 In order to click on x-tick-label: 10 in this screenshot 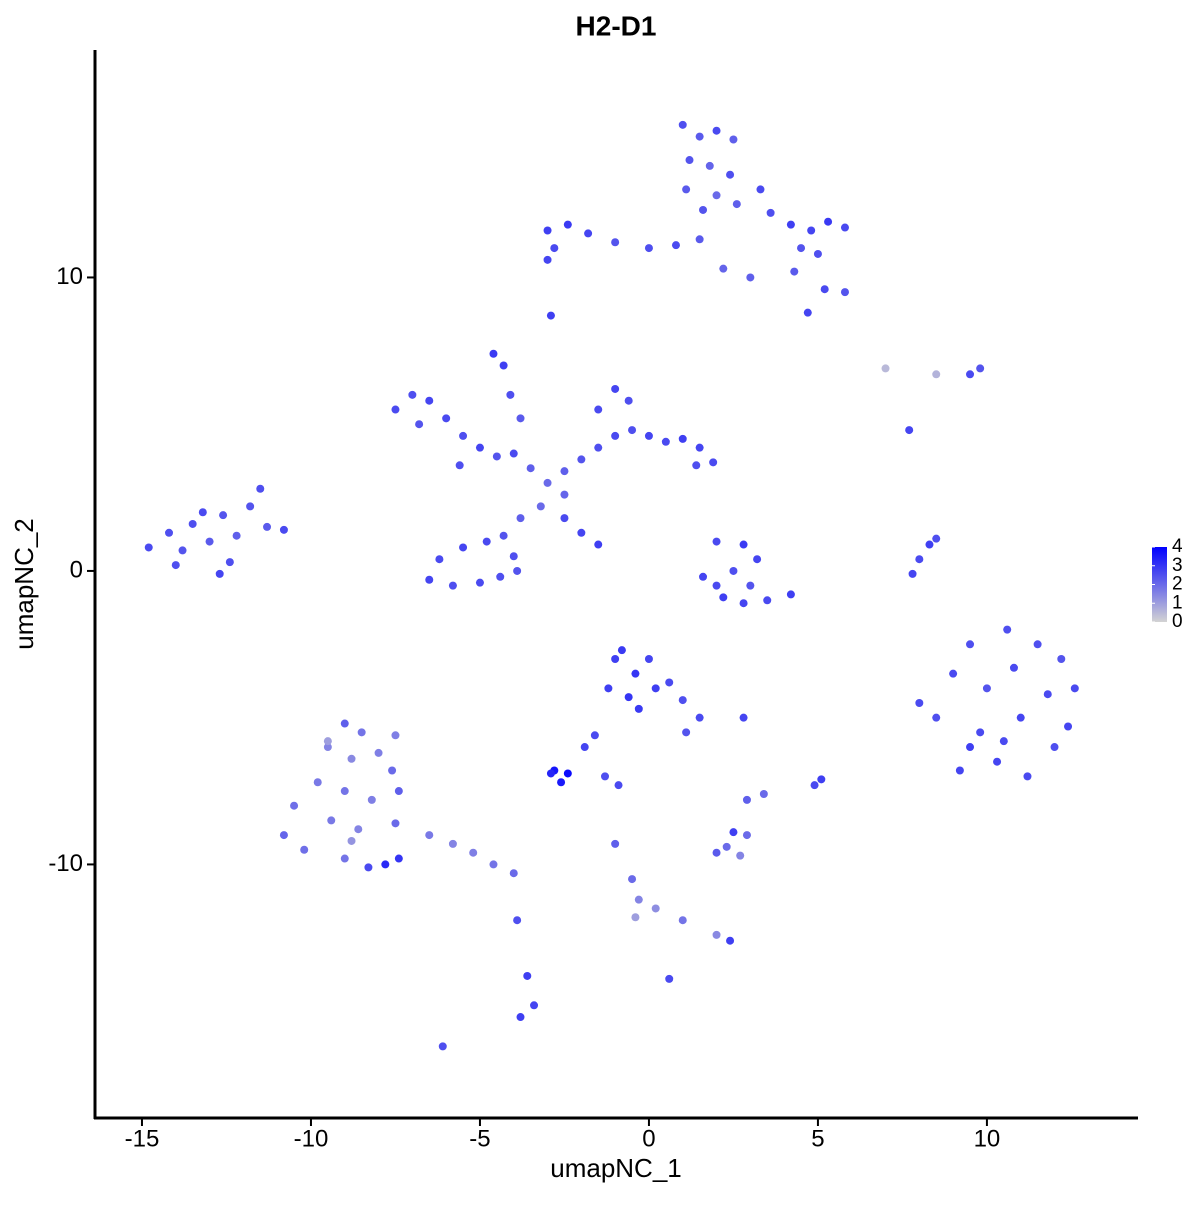, I will do `click(987, 1138)`.